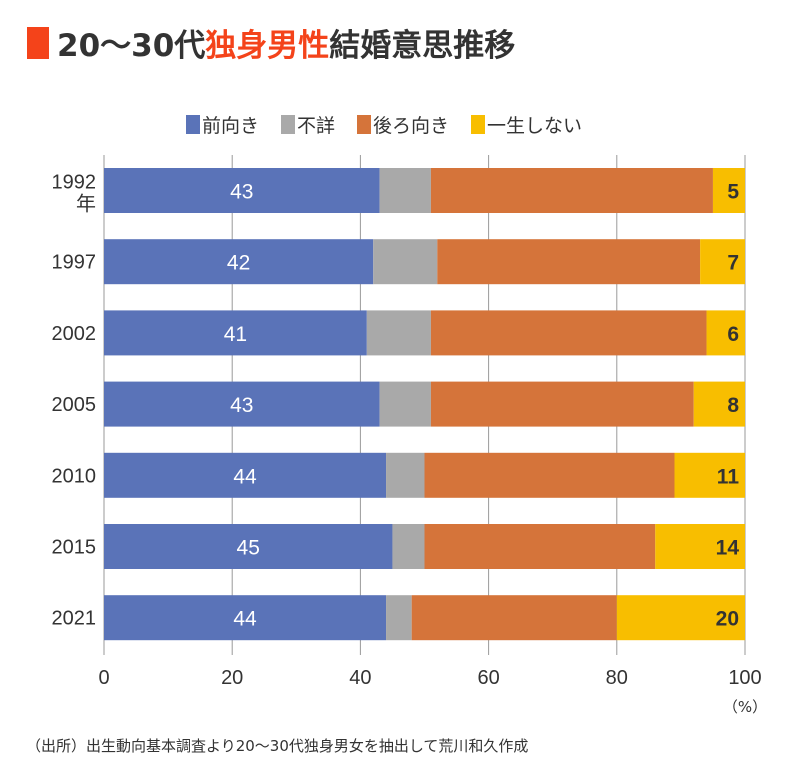 The height and width of the screenshot is (769, 793). I want to click on legend-label: 一生しない, so click(535, 126).